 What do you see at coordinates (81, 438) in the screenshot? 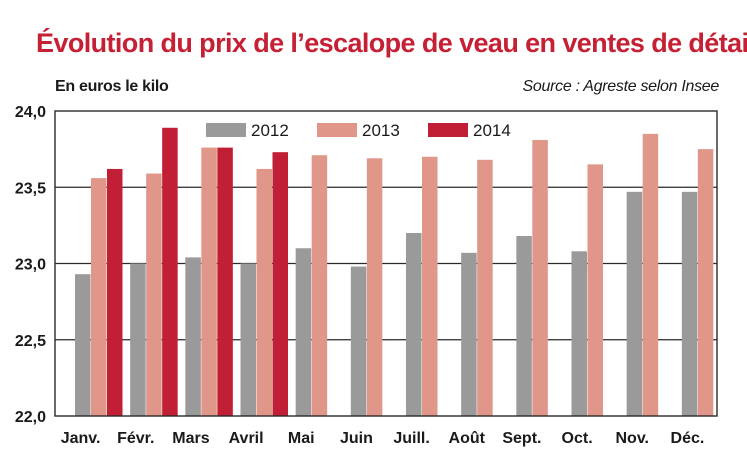
I see `x-tick-label: Janv.` at bounding box center [81, 438].